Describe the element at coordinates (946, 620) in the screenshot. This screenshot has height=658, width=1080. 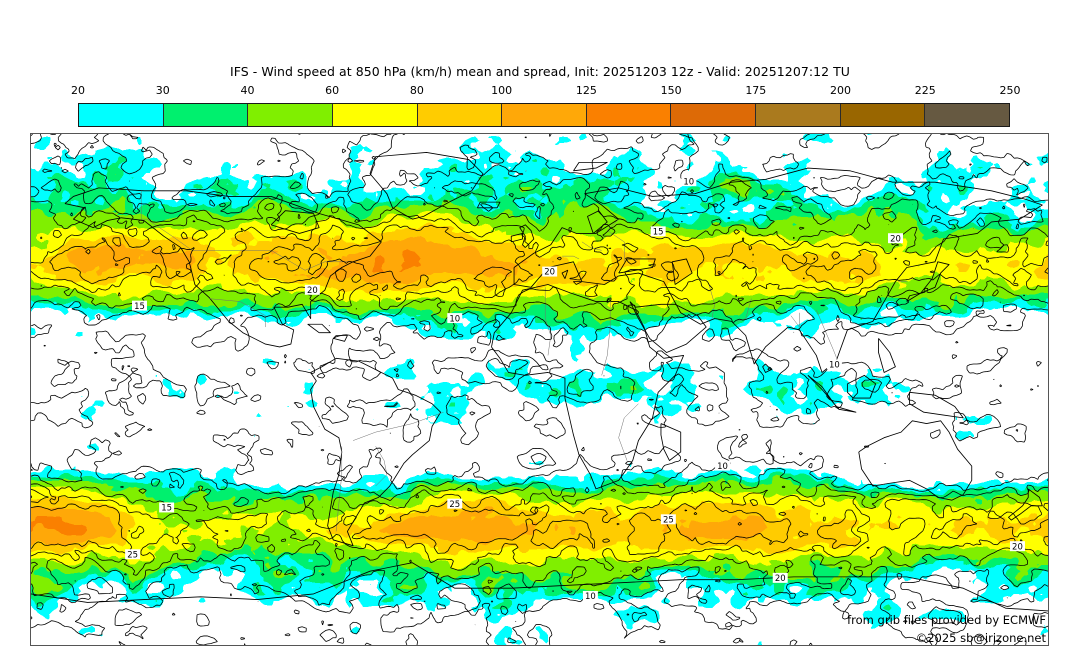
I see `data-source-credit: from grib files provided by ECMWF` at that location.